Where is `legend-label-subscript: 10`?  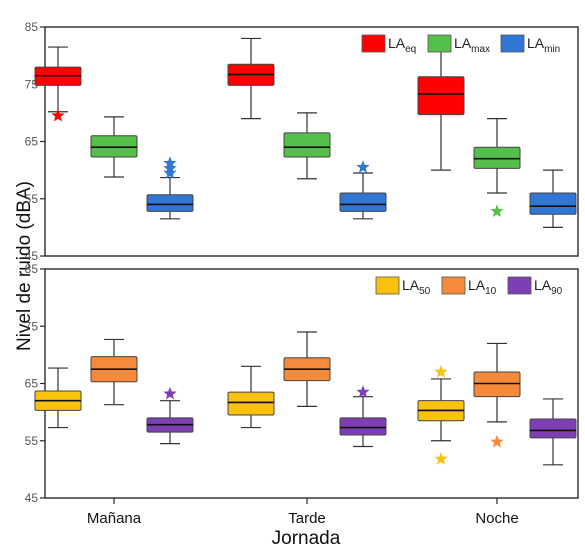
legend-label-subscript: 10 is located at coordinates (491, 291).